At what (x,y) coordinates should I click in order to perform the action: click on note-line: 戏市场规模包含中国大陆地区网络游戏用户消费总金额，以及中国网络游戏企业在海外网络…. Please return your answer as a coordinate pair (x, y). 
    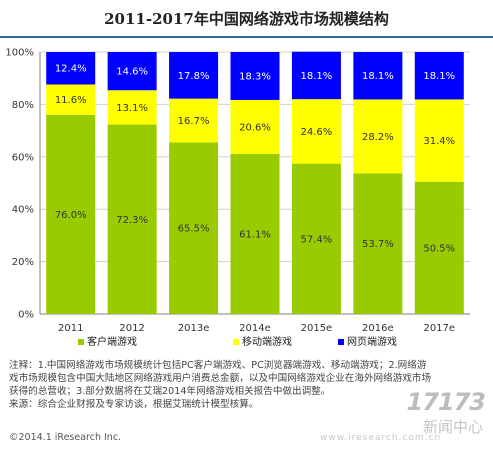
    Looking at the image, I should click on (220, 378).